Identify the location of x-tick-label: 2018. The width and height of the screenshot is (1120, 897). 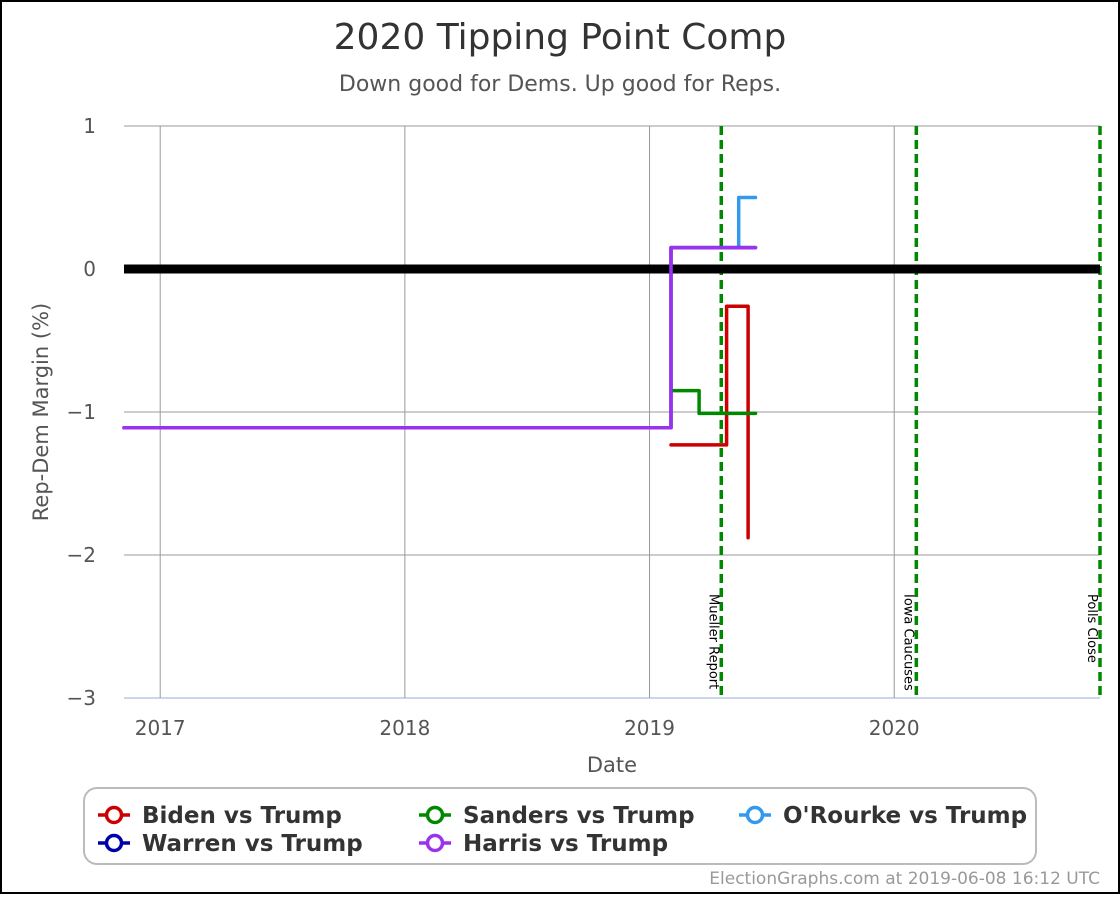
(404, 728).